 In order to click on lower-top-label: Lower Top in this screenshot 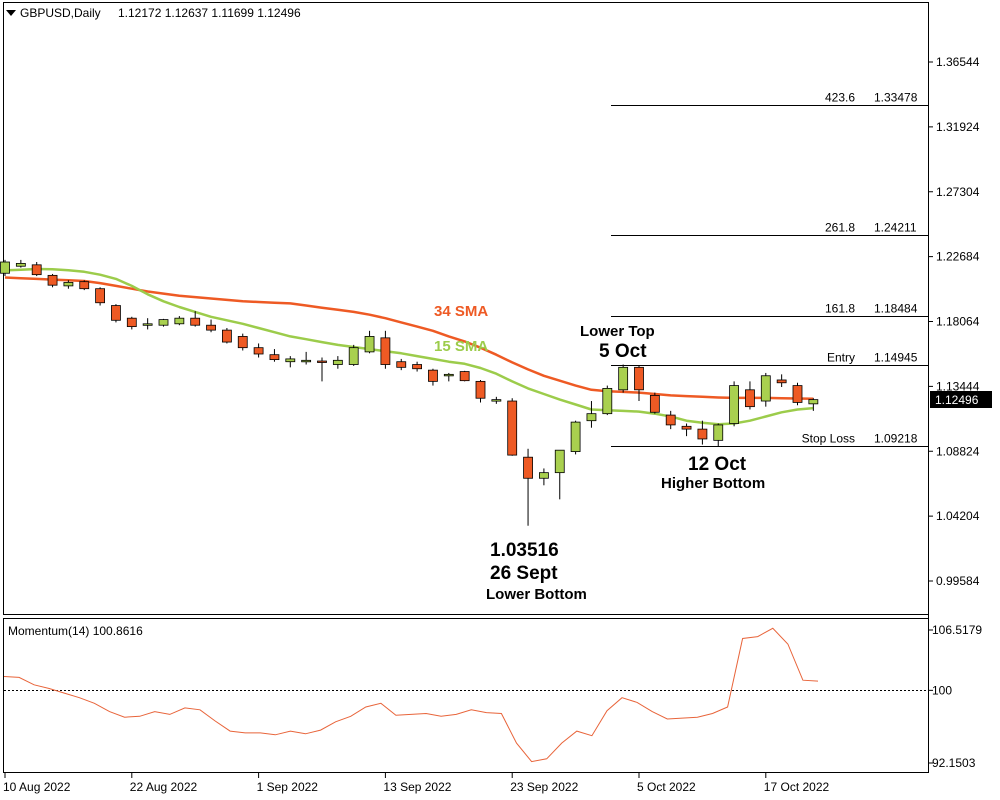, I will do `click(617, 331)`.